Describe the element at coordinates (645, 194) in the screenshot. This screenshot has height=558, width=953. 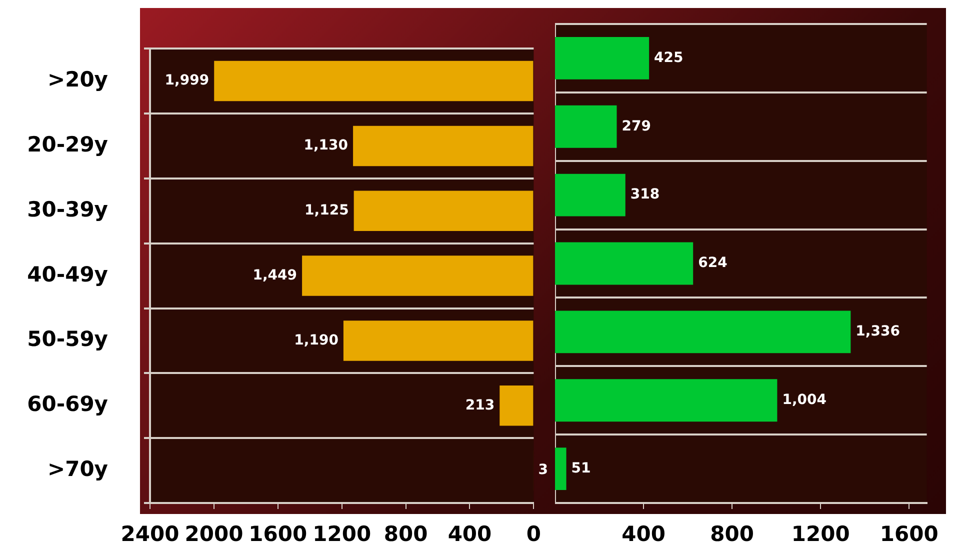
I see `data-label: 318` at that location.